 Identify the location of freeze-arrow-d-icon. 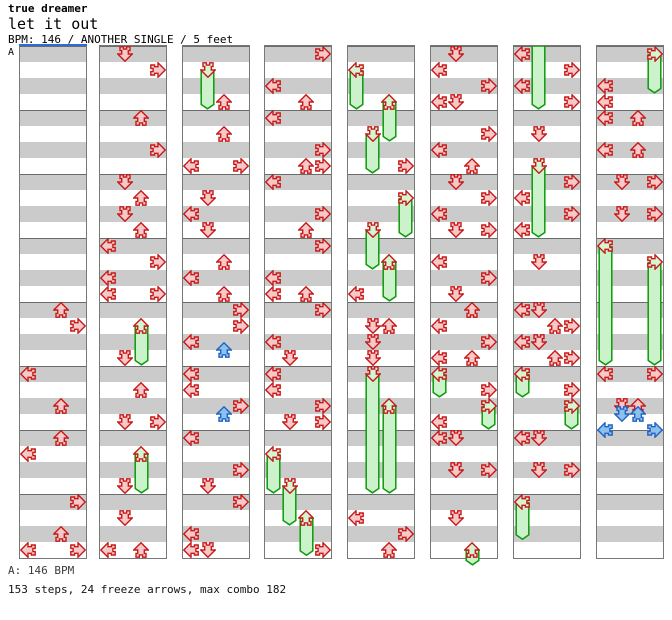
(289, 486).